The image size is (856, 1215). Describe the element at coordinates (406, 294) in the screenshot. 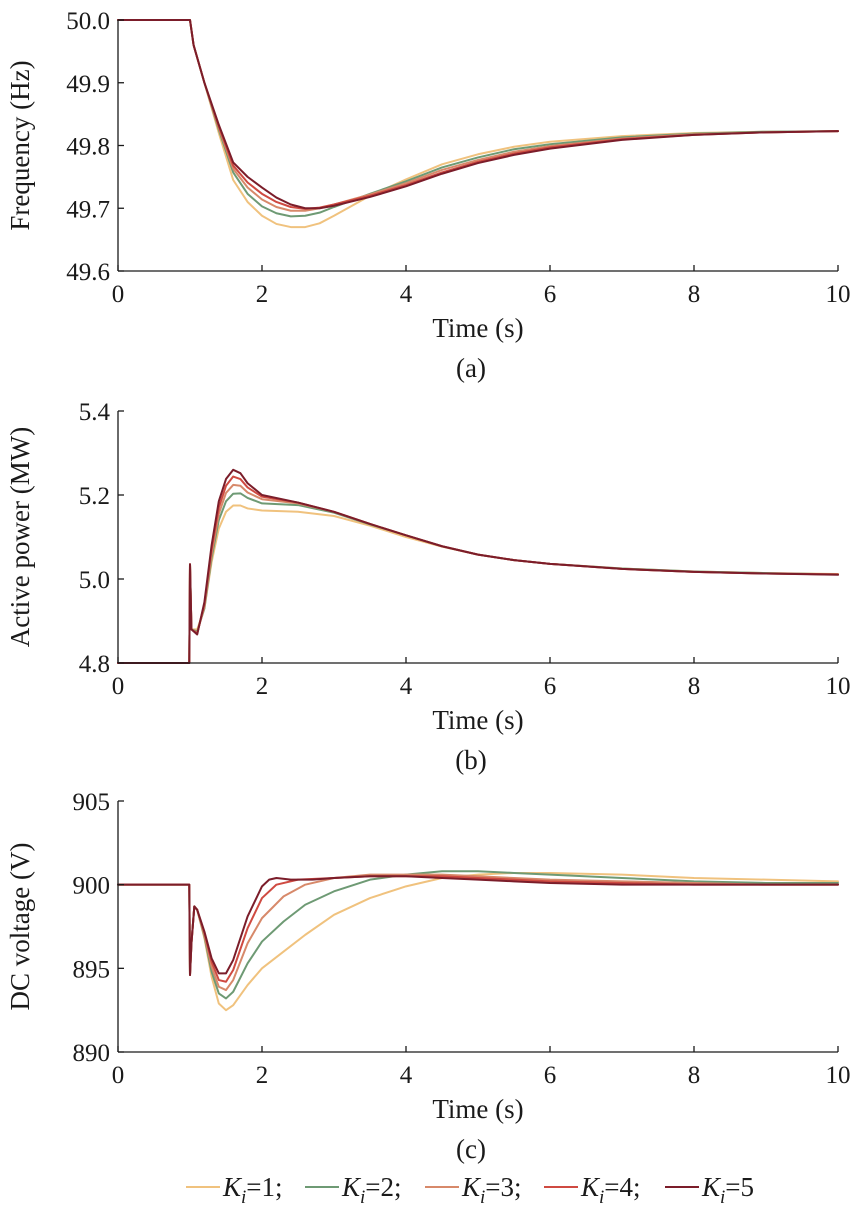

I see `x-tick-label-a: 4` at that location.